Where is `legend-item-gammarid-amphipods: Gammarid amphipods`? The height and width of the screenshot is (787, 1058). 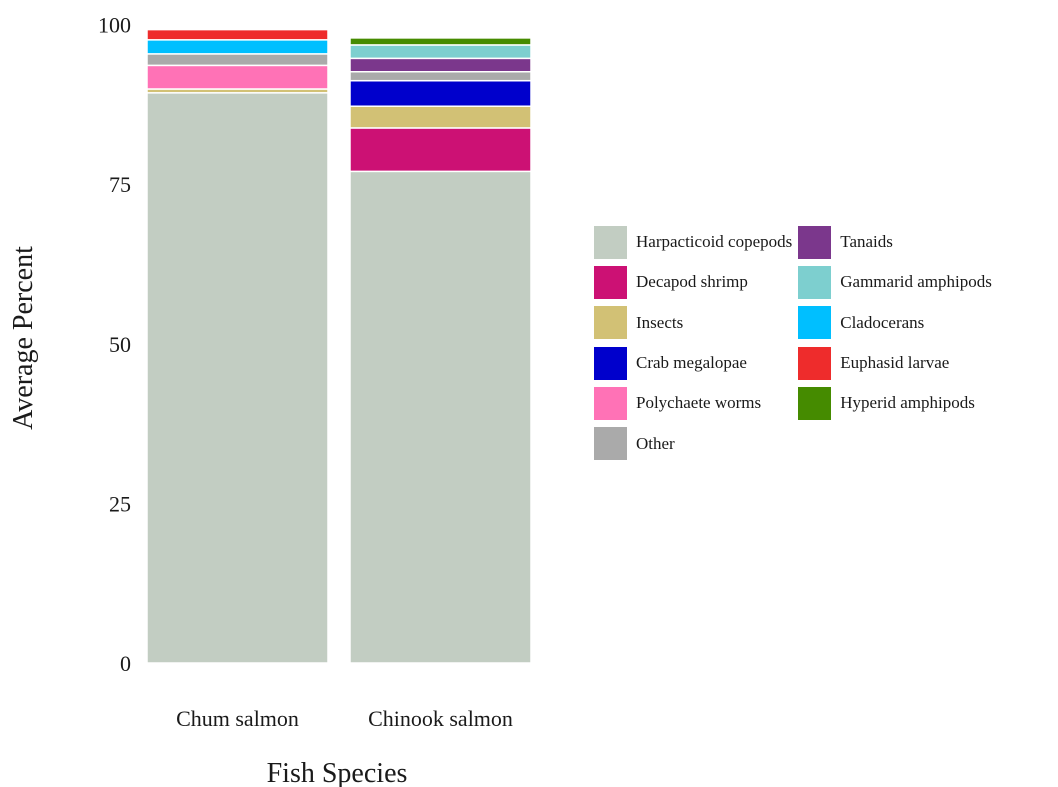 legend-item-gammarid-amphipods: Gammarid amphipods is located at coordinates (895, 282).